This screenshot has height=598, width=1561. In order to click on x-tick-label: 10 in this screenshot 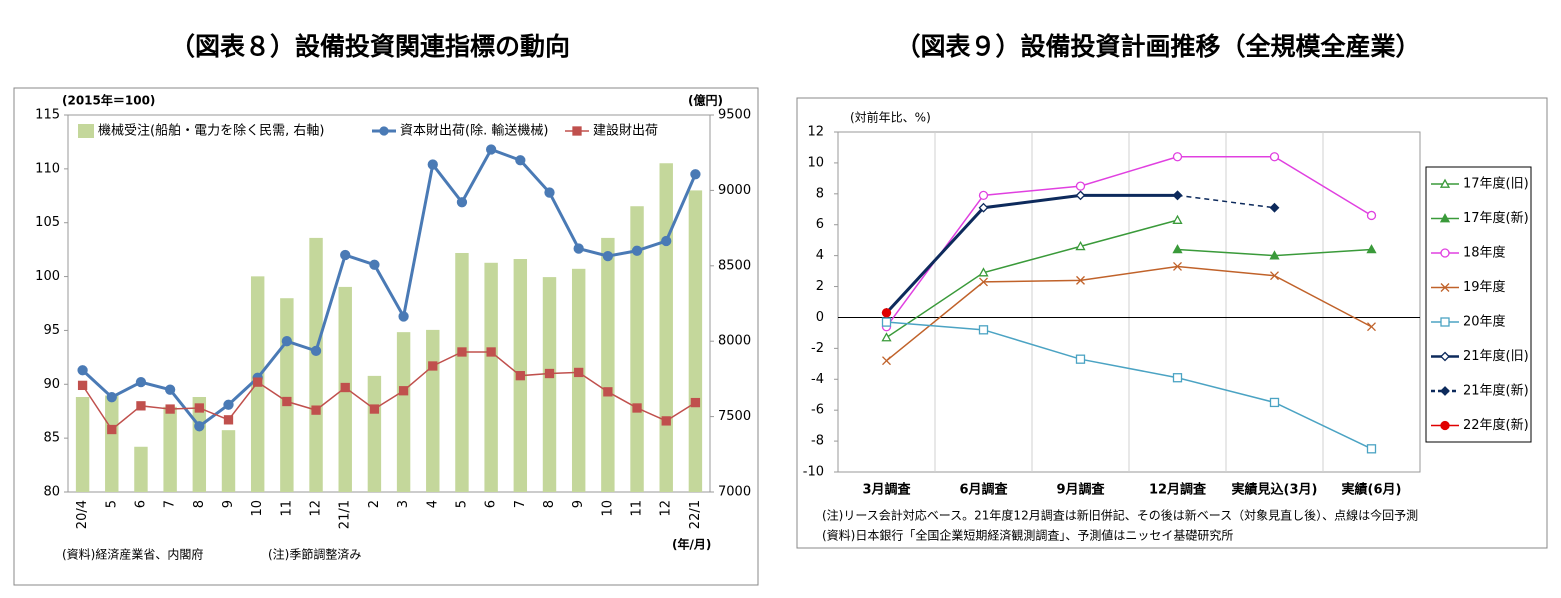, I will do `click(257, 508)`.